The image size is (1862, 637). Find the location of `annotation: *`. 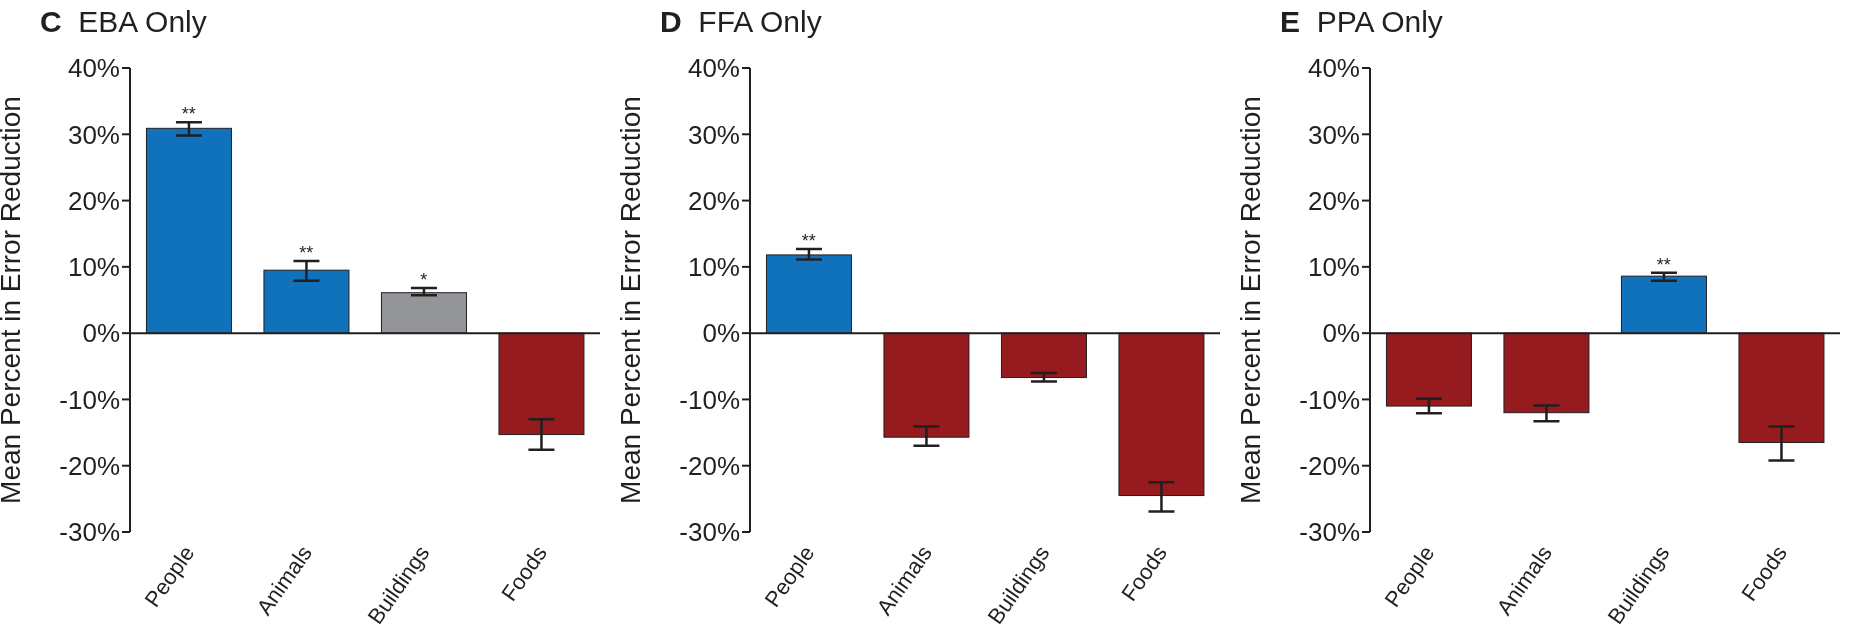

annotation: * is located at coordinates (424, 280).